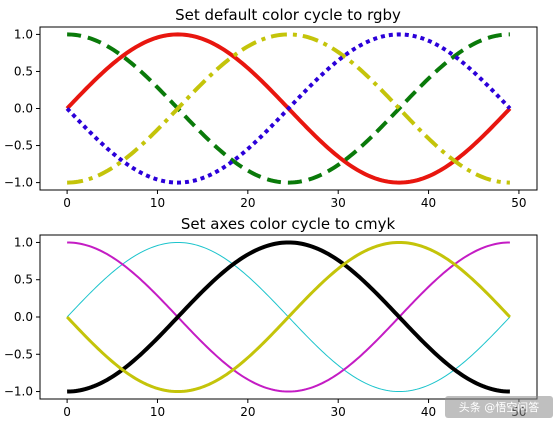 This screenshot has height=427, width=555. What do you see at coordinates (518, 203) in the screenshot?
I see `x-tick-label: 50` at bounding box center [518, 203].